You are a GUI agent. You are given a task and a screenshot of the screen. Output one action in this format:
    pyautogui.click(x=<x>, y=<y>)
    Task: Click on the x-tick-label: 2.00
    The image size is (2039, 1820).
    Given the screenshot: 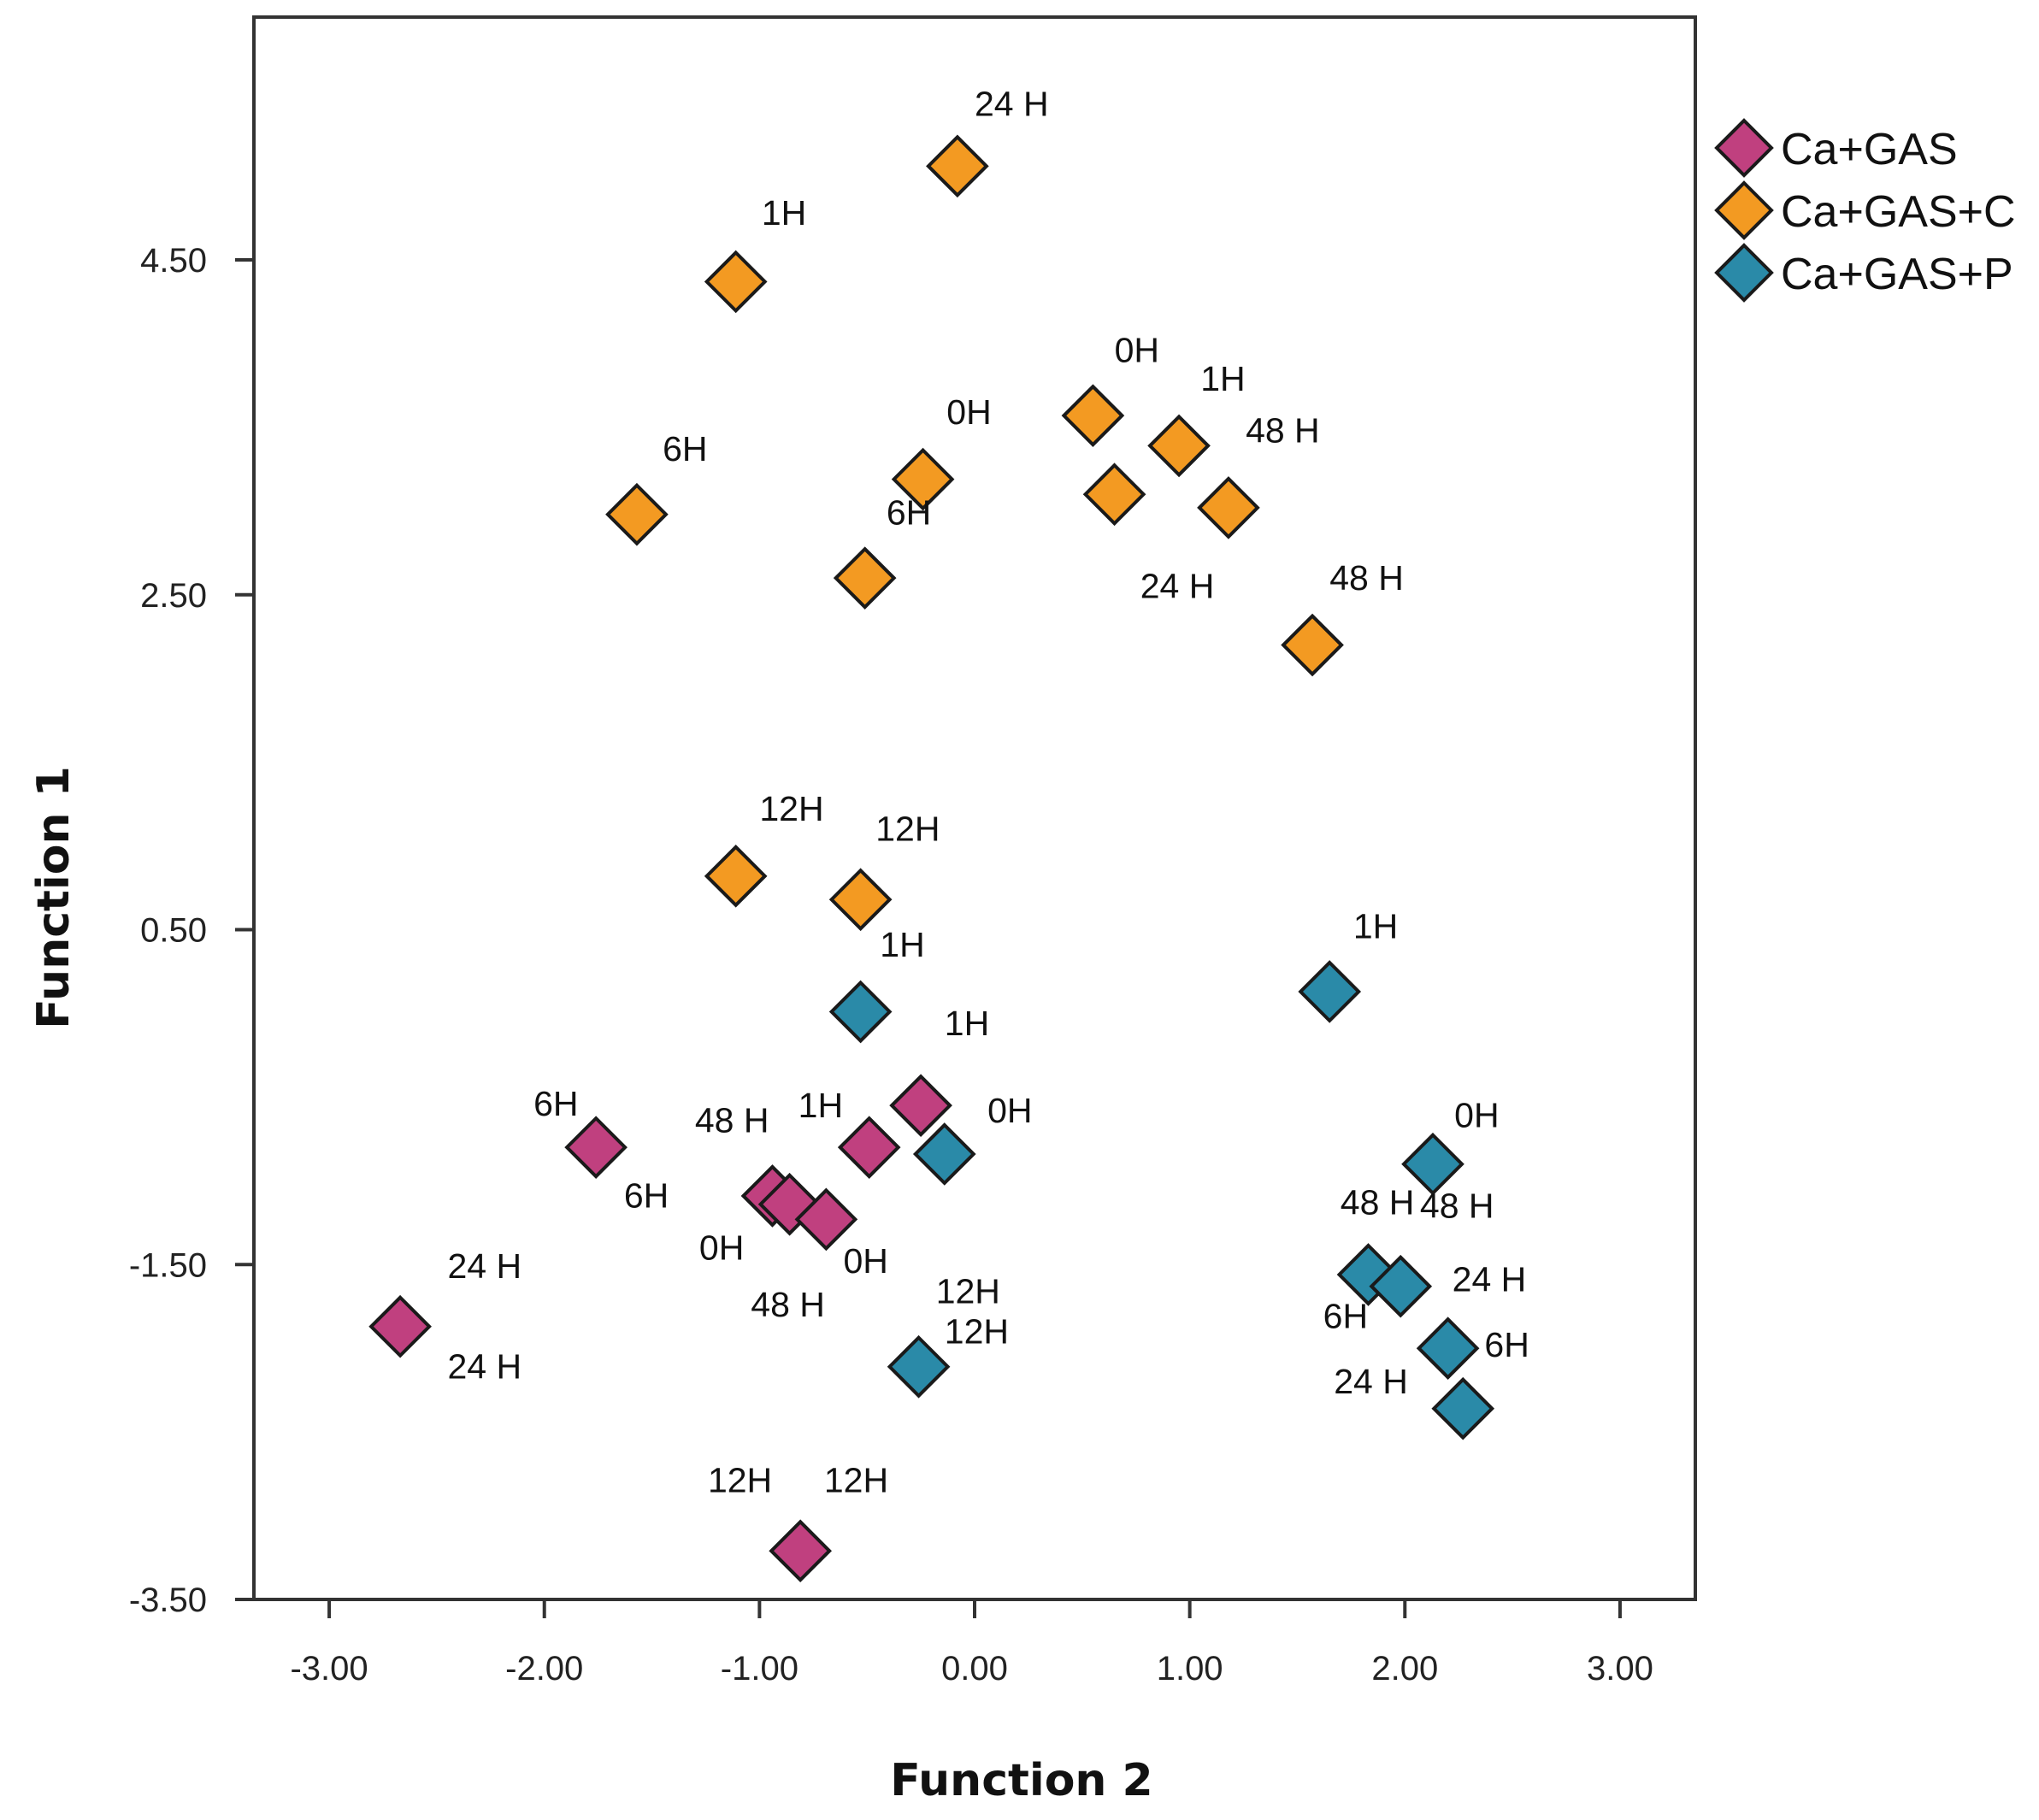 What is the action you would take?
    pyautogui.click(x=1404, y=1668)
    